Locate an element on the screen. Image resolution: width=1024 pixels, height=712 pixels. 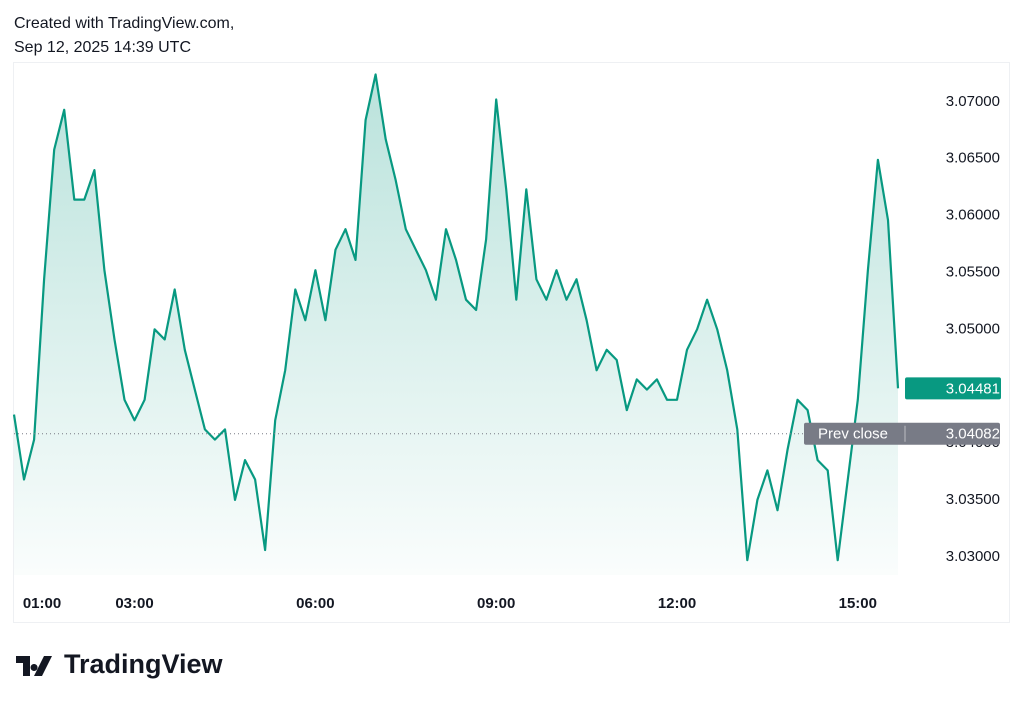
last-price-label: 3.04481 is located at coordinates (973, 388).